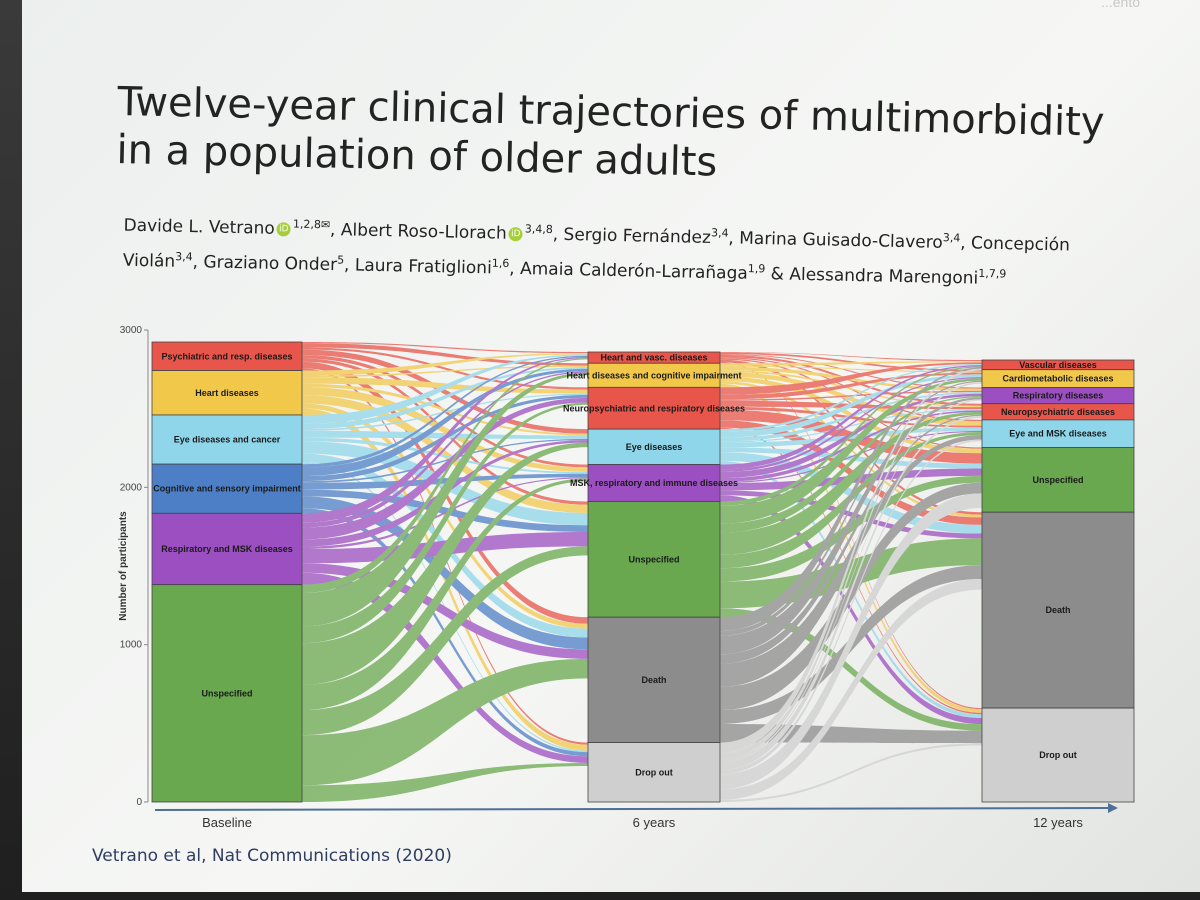  Describe the element at coordinates (131, 645) in the screenshot. I see `y-tick-label: 1000` at that location.